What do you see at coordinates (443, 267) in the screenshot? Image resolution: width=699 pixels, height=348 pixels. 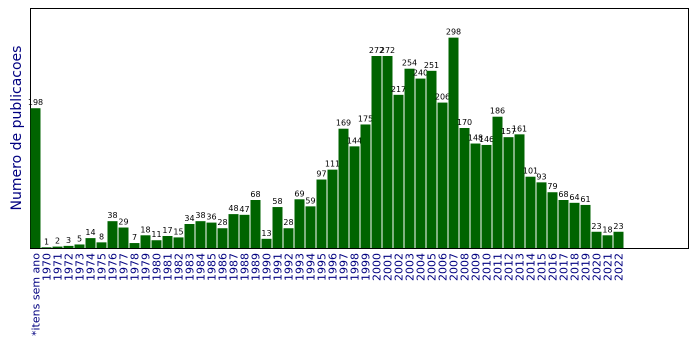 I see `x-tick-label: 2006` at bounding box center [443, 267].